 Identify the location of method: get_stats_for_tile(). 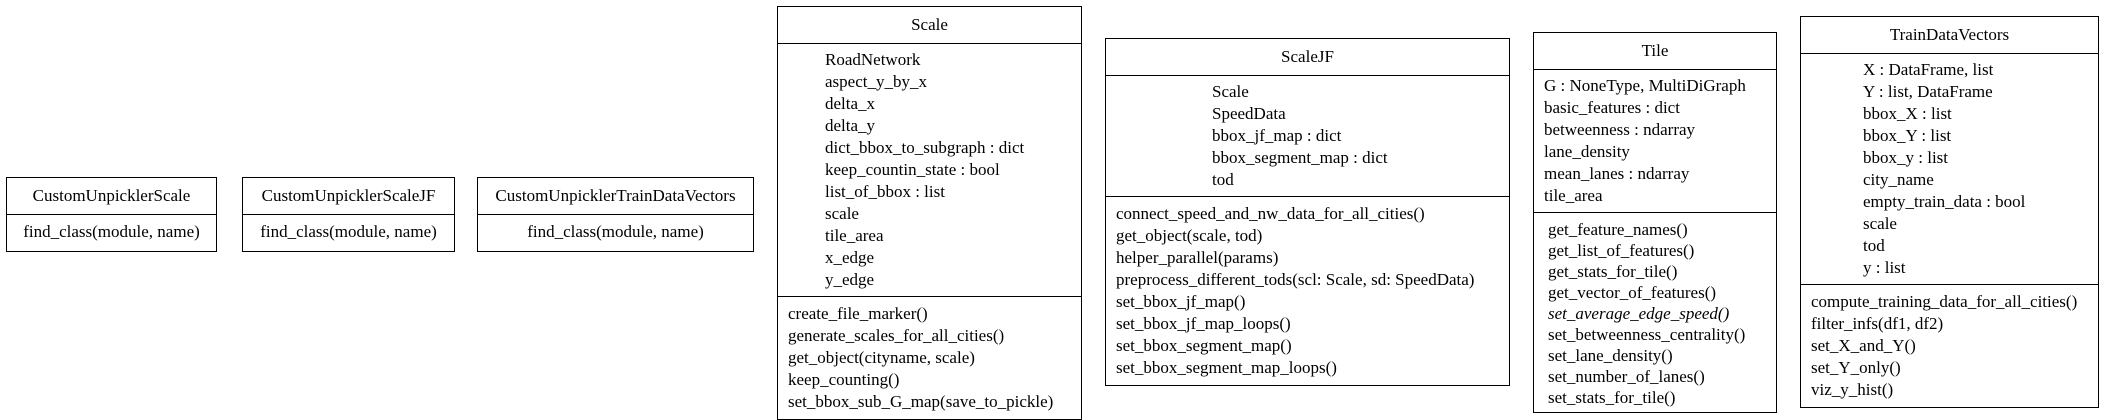
(1613, 271).